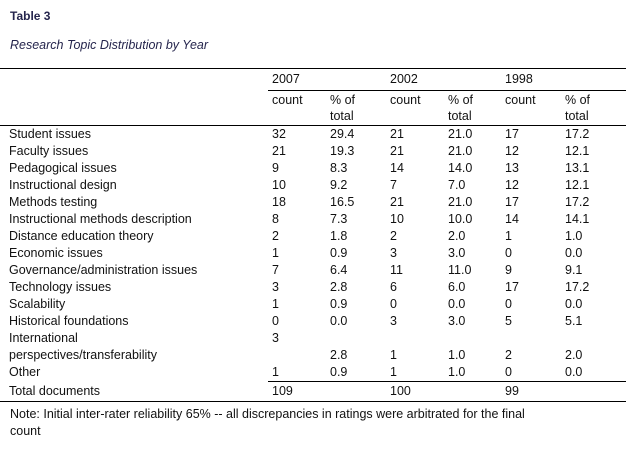 The image size is (628, 449). Describe the element at coordinates (43, 338) in the screenshot. I see `row-label: International` at that location.